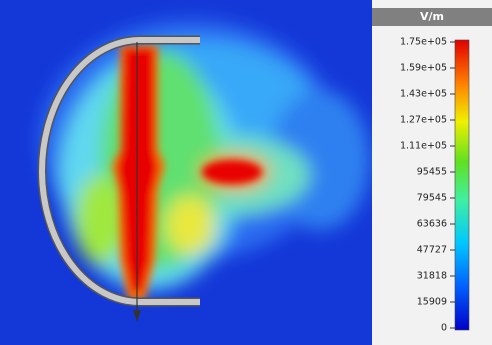 Image resolution: width=492 pixels, height=345 pixels. What do you see at coordinates (432, 302) in the screenshot?
I see `legend-label: 15909` at bounding box center [432, 302].